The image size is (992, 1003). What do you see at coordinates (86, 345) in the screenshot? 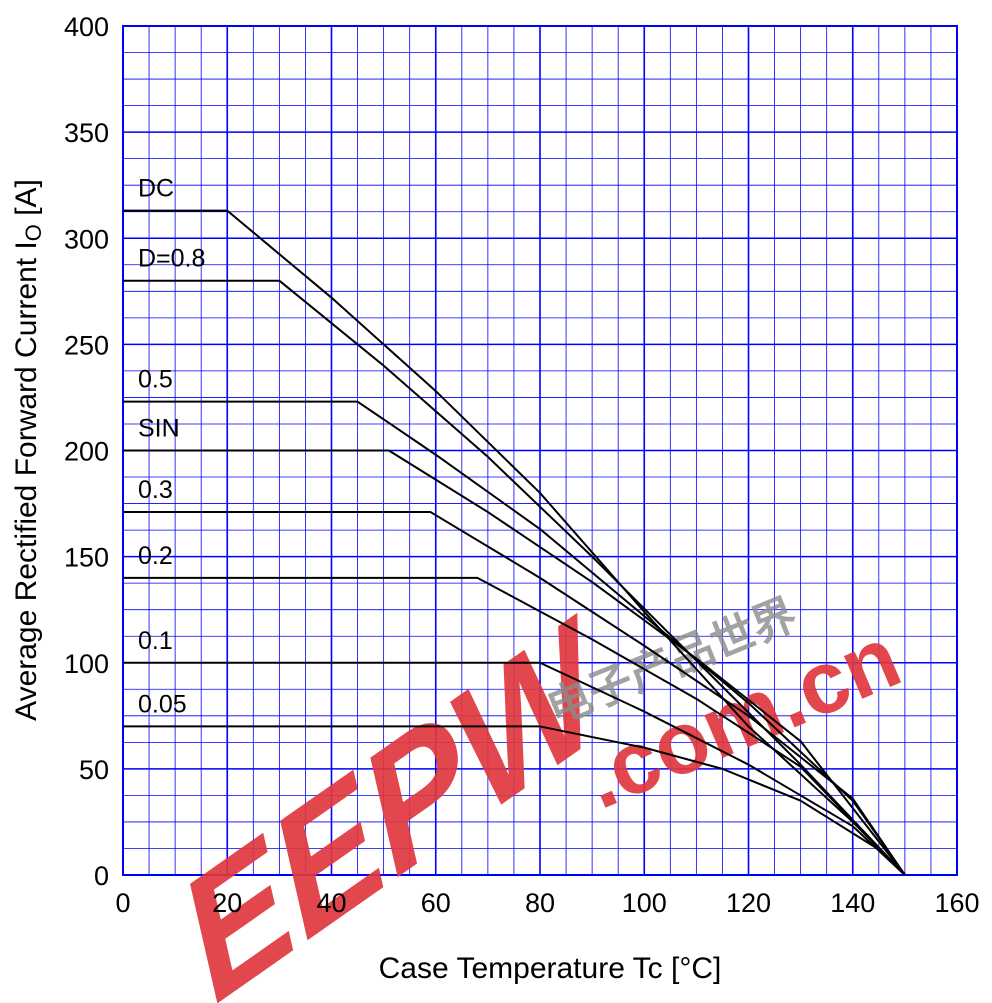
I see `y-tick-label: 250` at bounding box center [86, 345].